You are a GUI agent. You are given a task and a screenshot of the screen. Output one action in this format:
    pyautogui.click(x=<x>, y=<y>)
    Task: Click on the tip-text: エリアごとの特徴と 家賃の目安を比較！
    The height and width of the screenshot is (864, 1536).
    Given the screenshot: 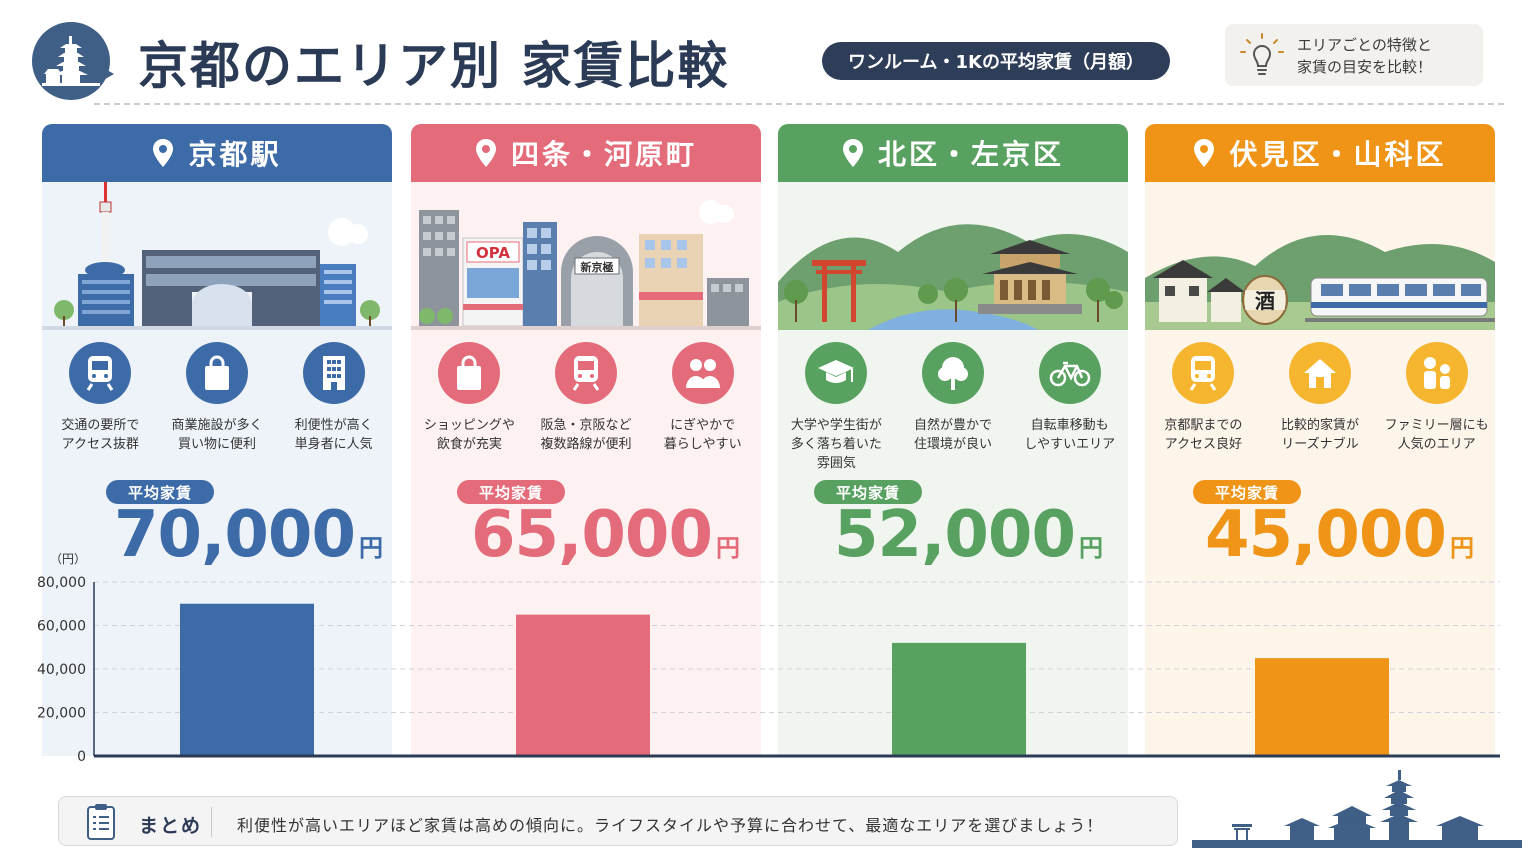 What is the action you would take?
    pyautogui.click(x=1364, y=56)
    